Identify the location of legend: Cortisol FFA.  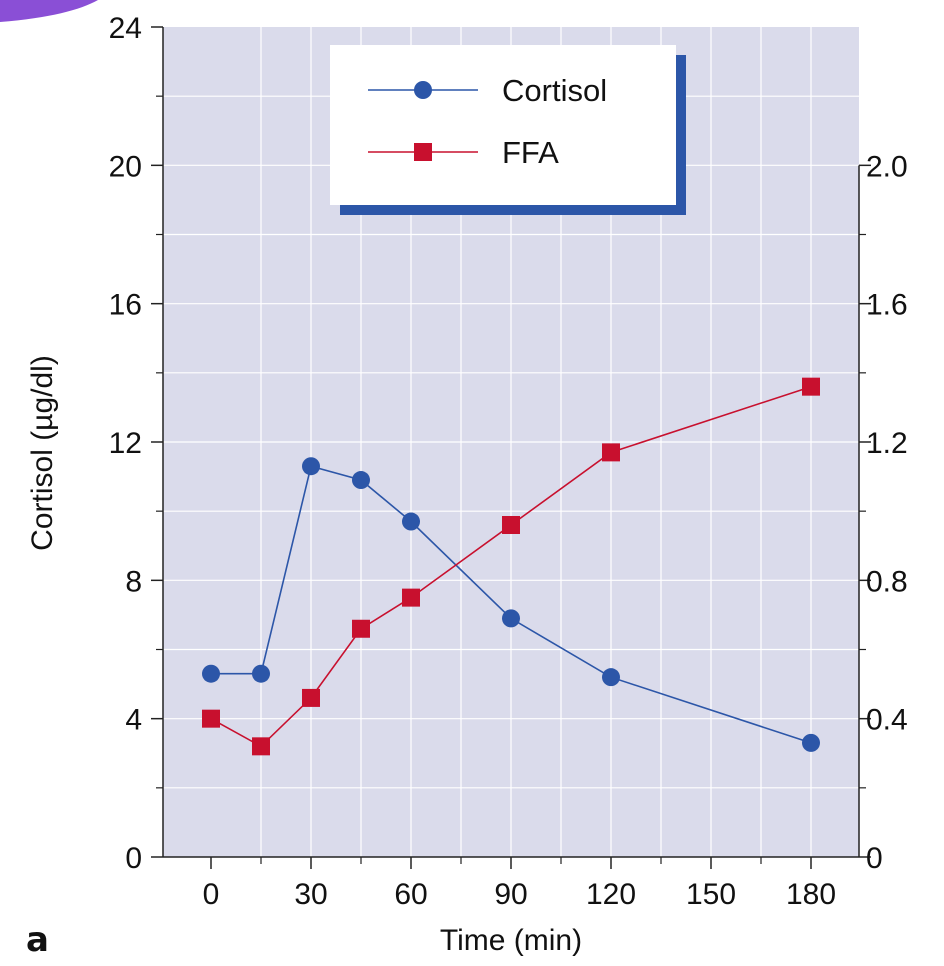
(508, 130).